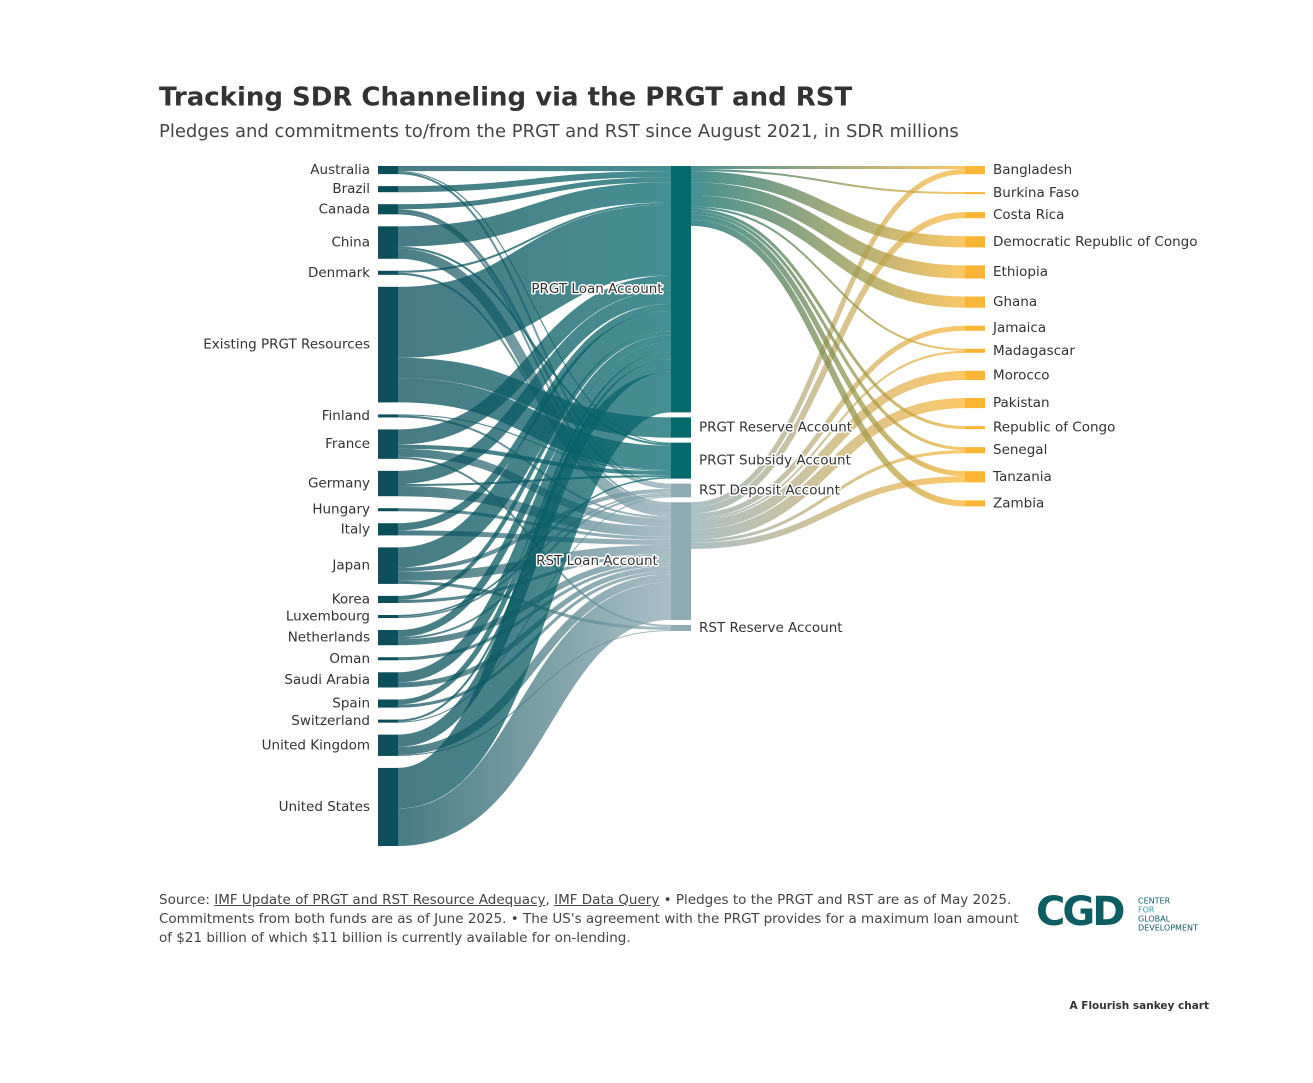  What do you see at coordinates (1018, 503) in the screenshot?
I see `node-label: Zambia` at bounding box center [1018, 503].